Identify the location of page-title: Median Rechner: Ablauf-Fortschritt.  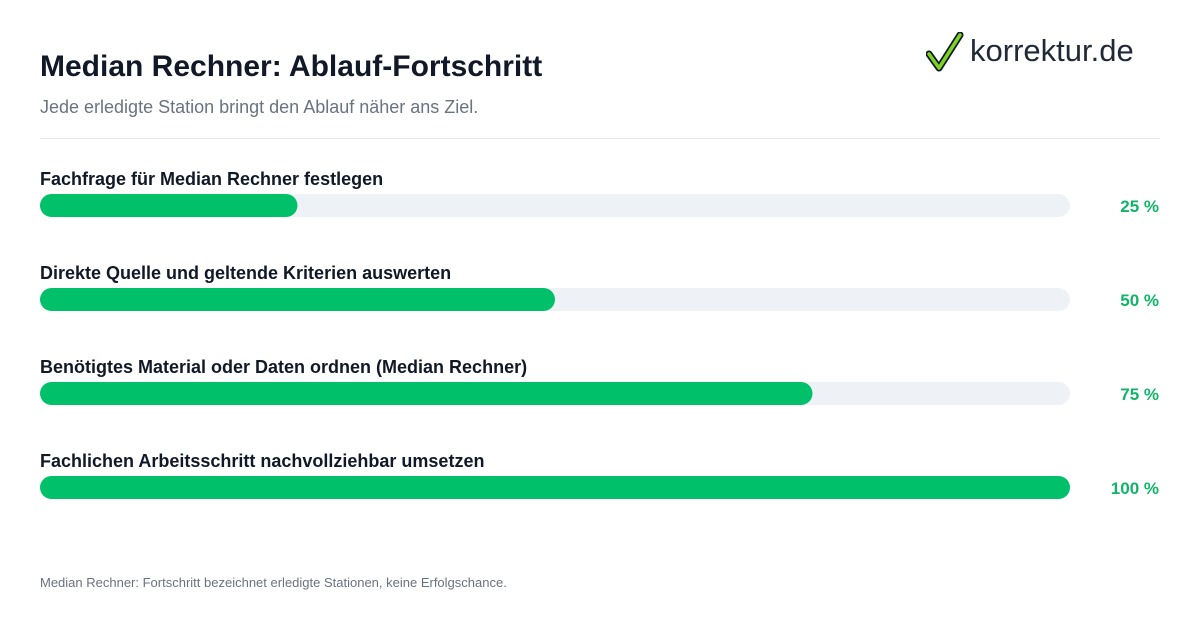
(291, 66).